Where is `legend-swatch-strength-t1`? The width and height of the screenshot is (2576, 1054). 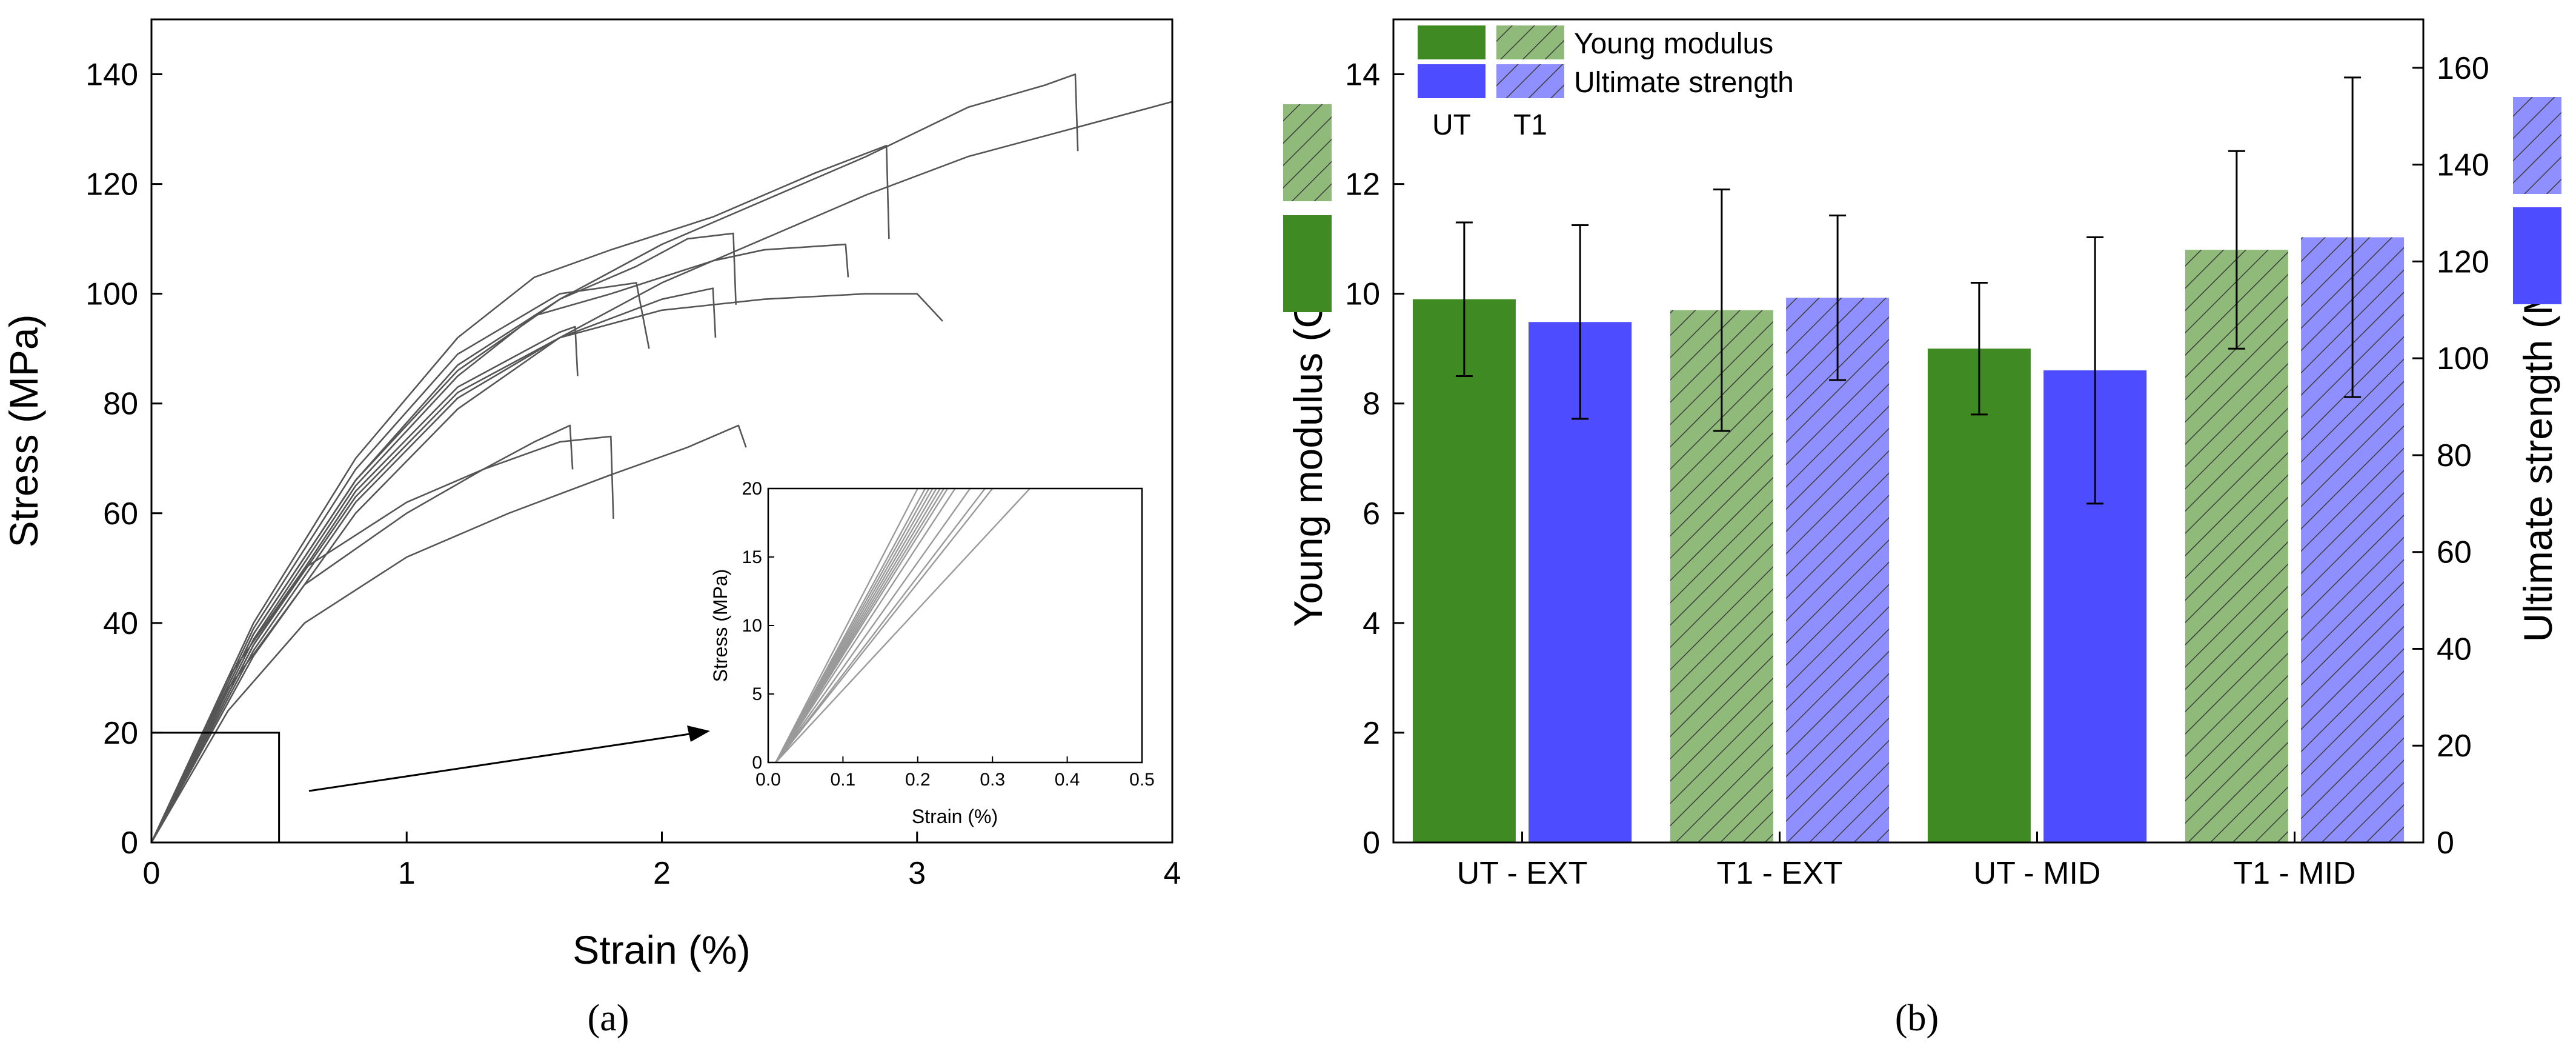 legend-swatch-strength-t1 is located at coordinates (1530, 81).